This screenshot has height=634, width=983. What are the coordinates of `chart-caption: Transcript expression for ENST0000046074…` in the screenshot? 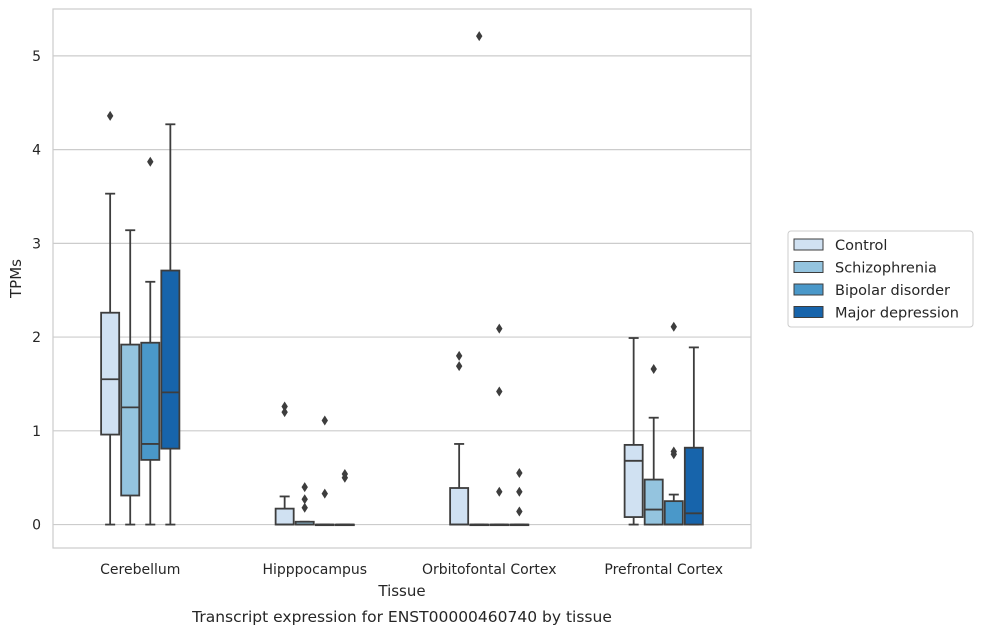 It's located at (401, 617).